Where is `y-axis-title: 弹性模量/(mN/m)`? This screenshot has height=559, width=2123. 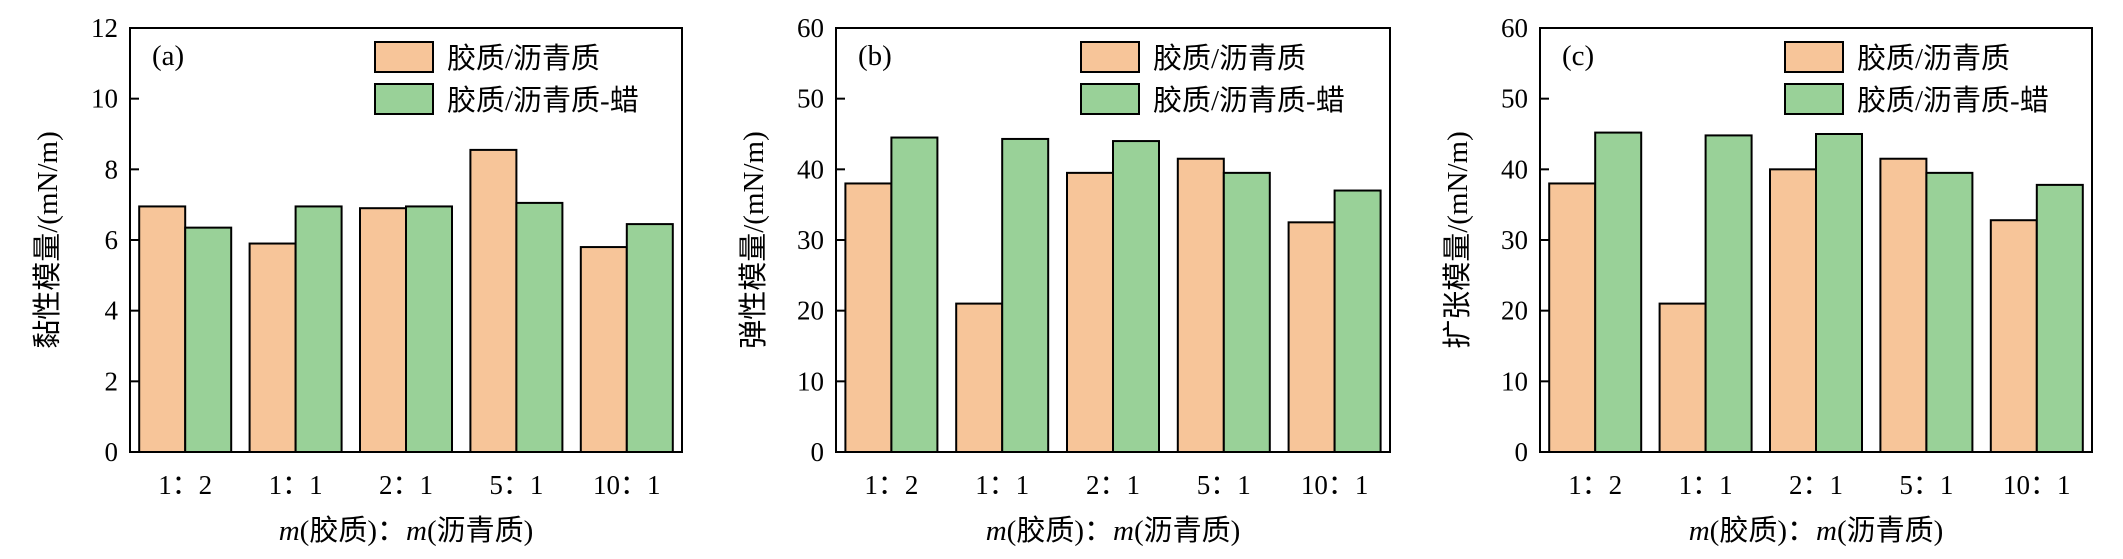
y-axis-title: 弹性模量/(mN/m) is located at coordinates (753, 240).